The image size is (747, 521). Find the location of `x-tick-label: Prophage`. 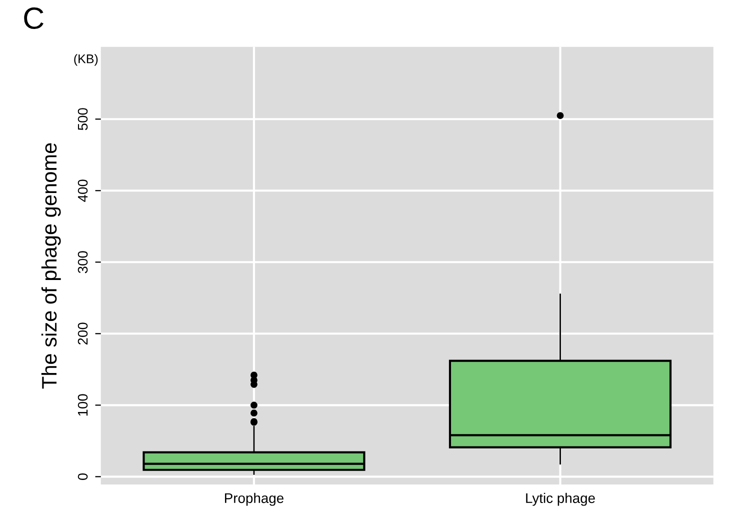

x-tick-label: Prophage is located at coordinates (254, 499).